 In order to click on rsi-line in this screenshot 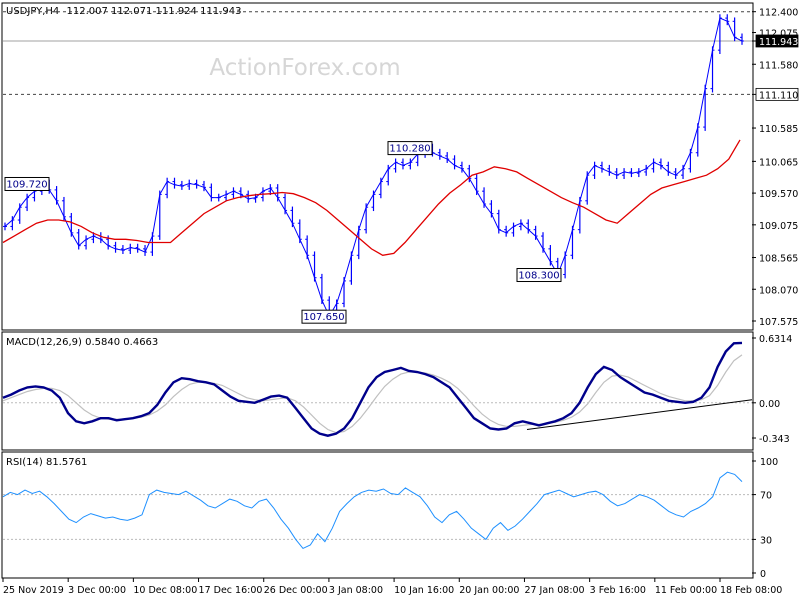, I will do `click(372, 510)`.